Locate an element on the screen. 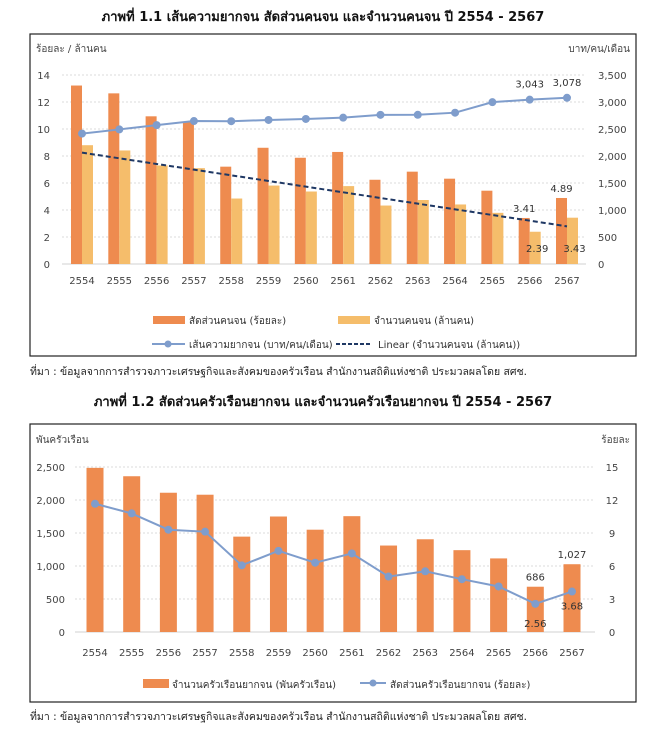 The image size is (646, 731). legend1-marker-poverty is located at coordinates (168, 344).